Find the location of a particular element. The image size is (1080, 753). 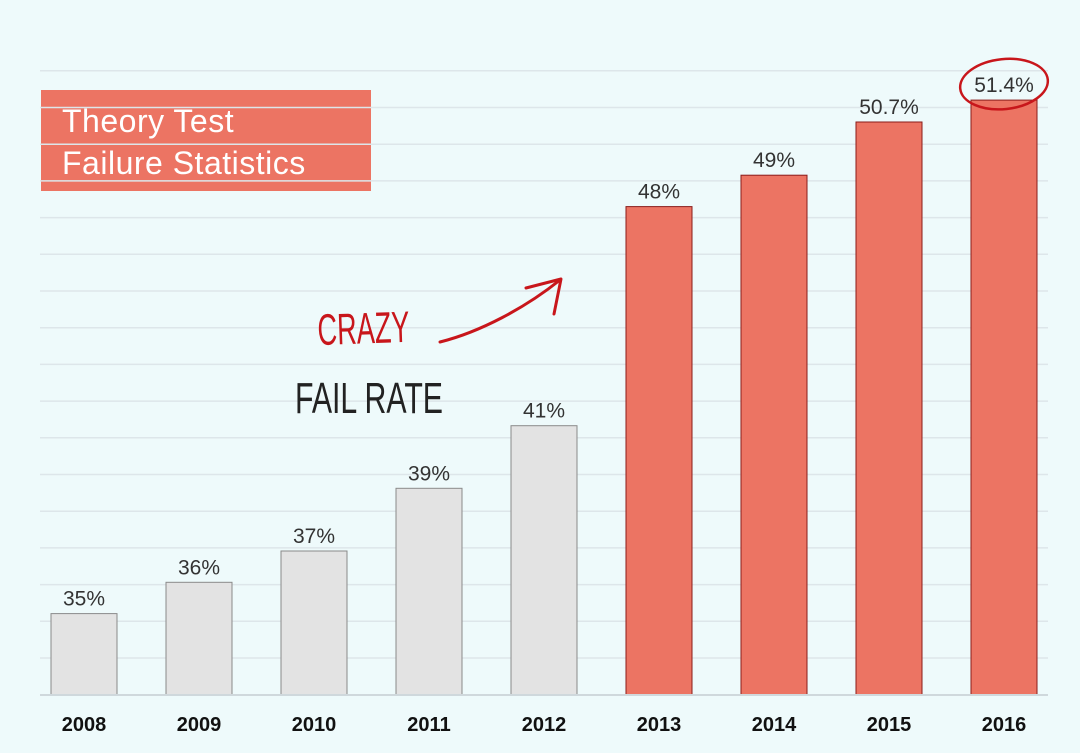

bar-2013 is located at coordinates (659, 451).